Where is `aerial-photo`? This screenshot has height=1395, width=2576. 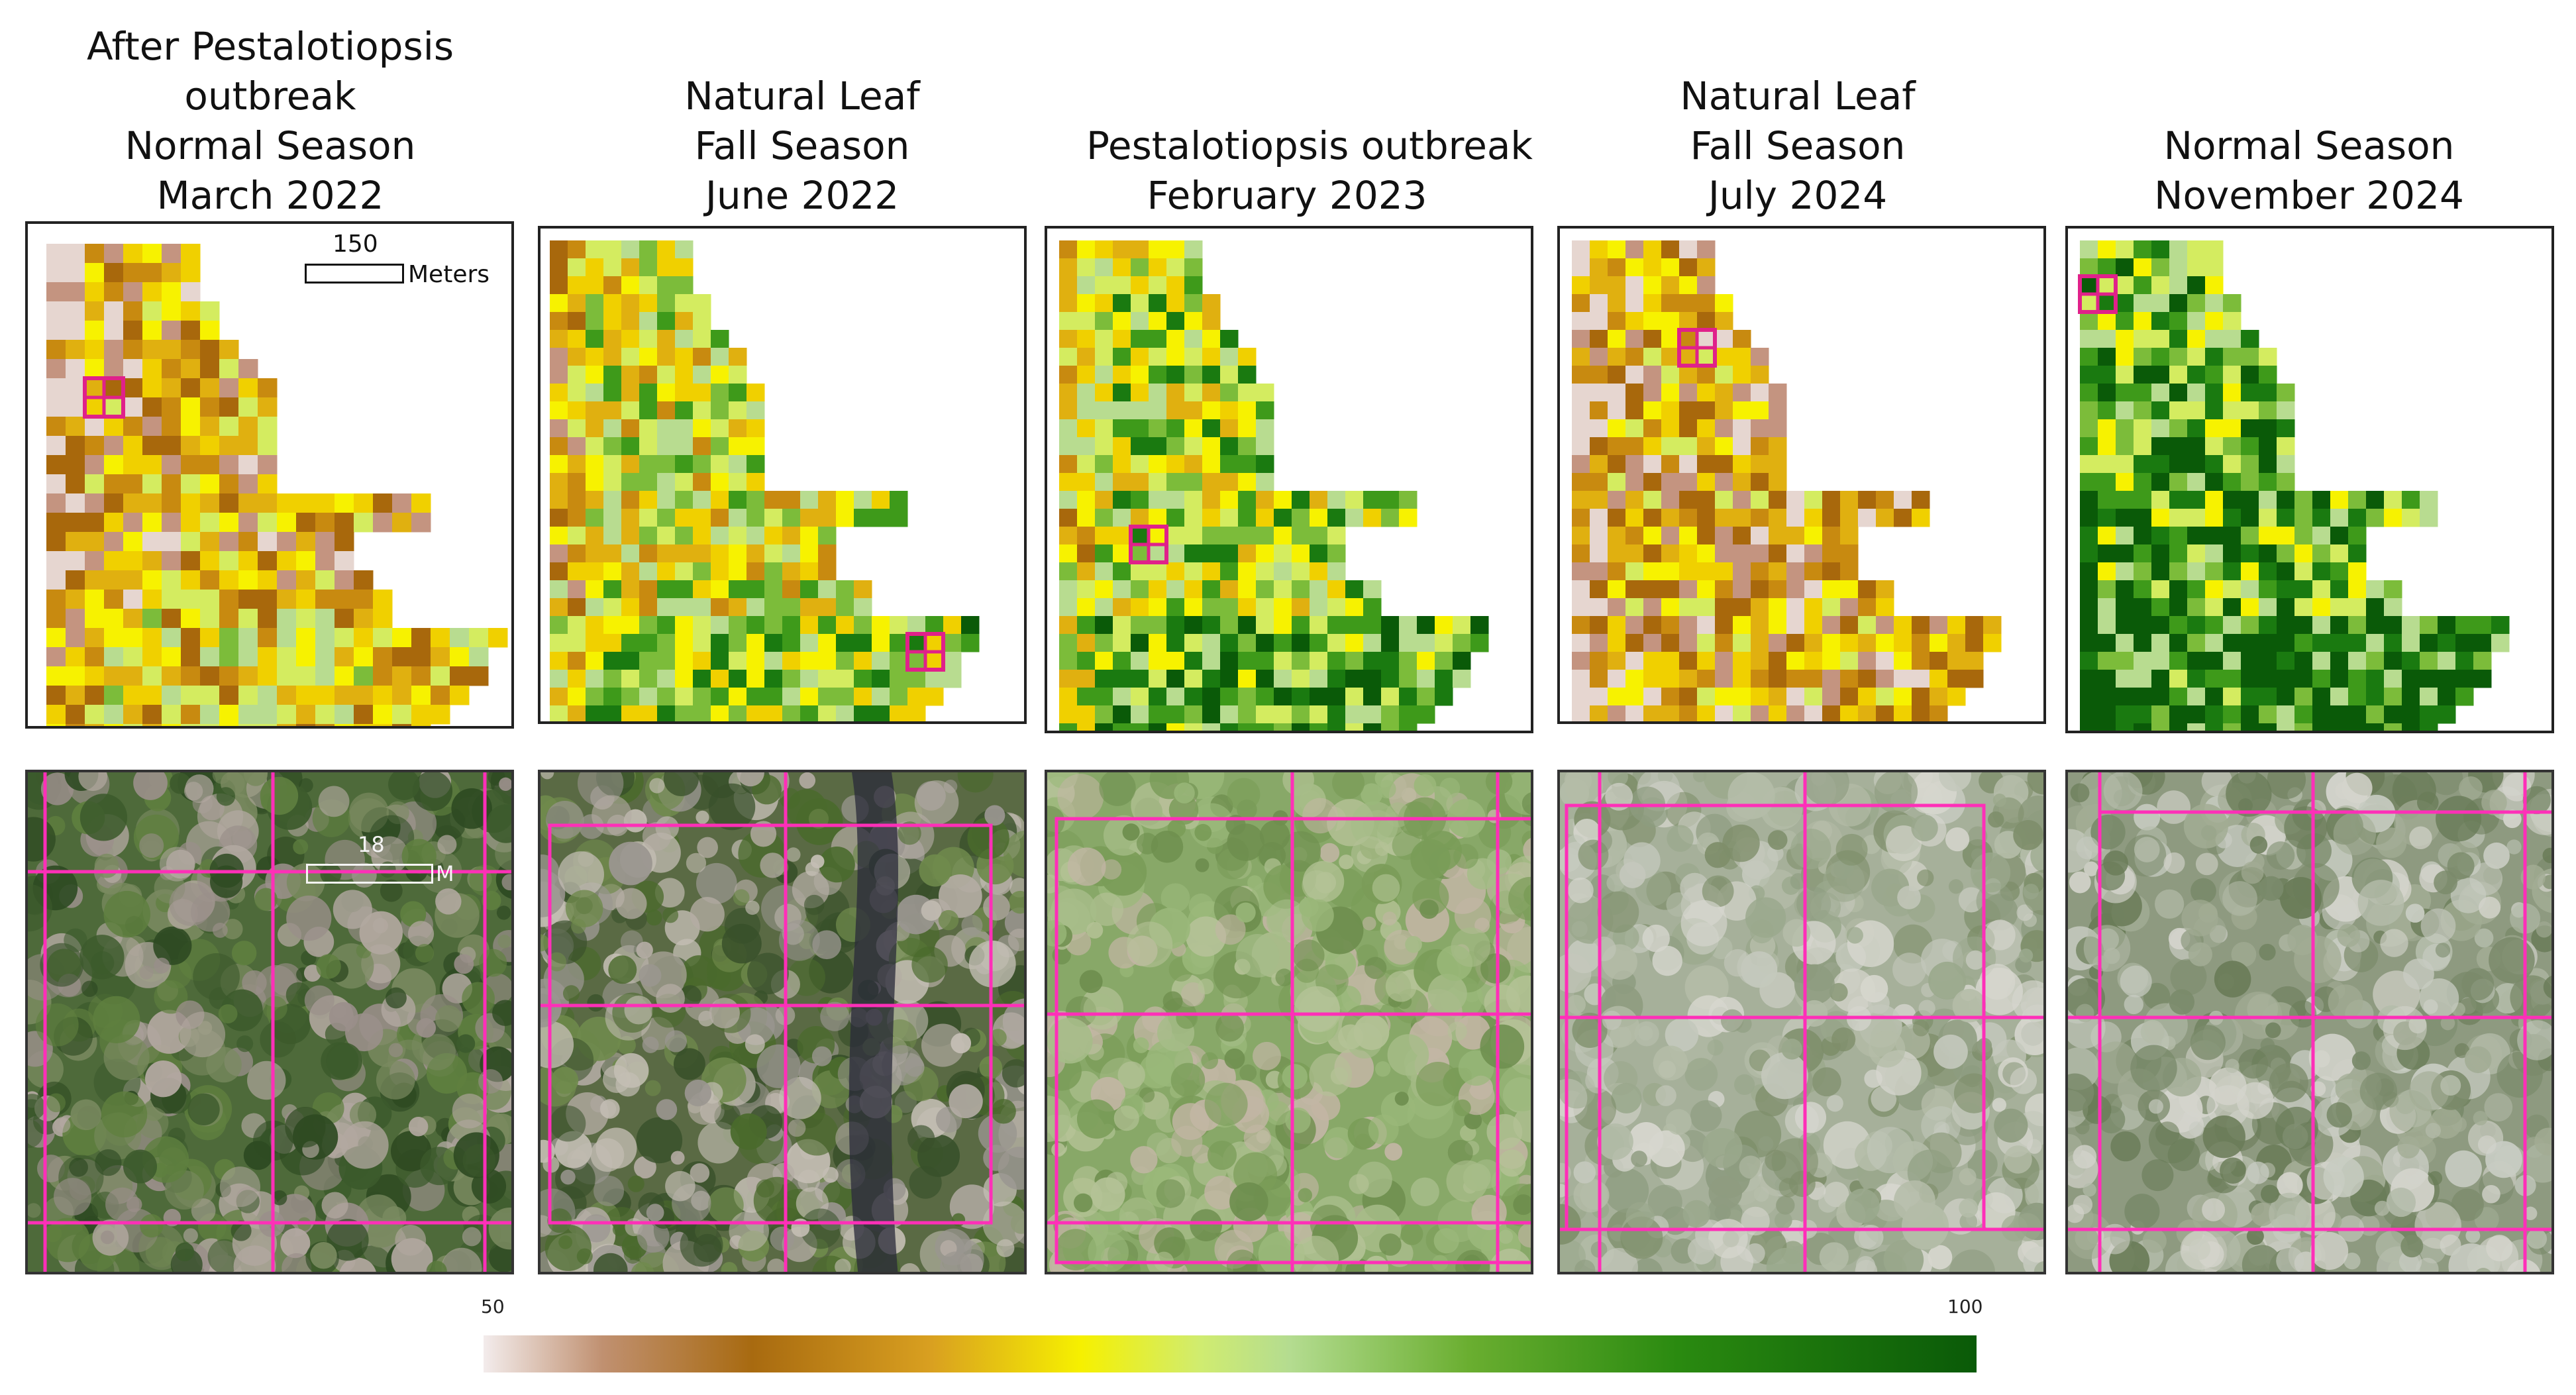 aerial-photo is located at coordinates (269, 1022).